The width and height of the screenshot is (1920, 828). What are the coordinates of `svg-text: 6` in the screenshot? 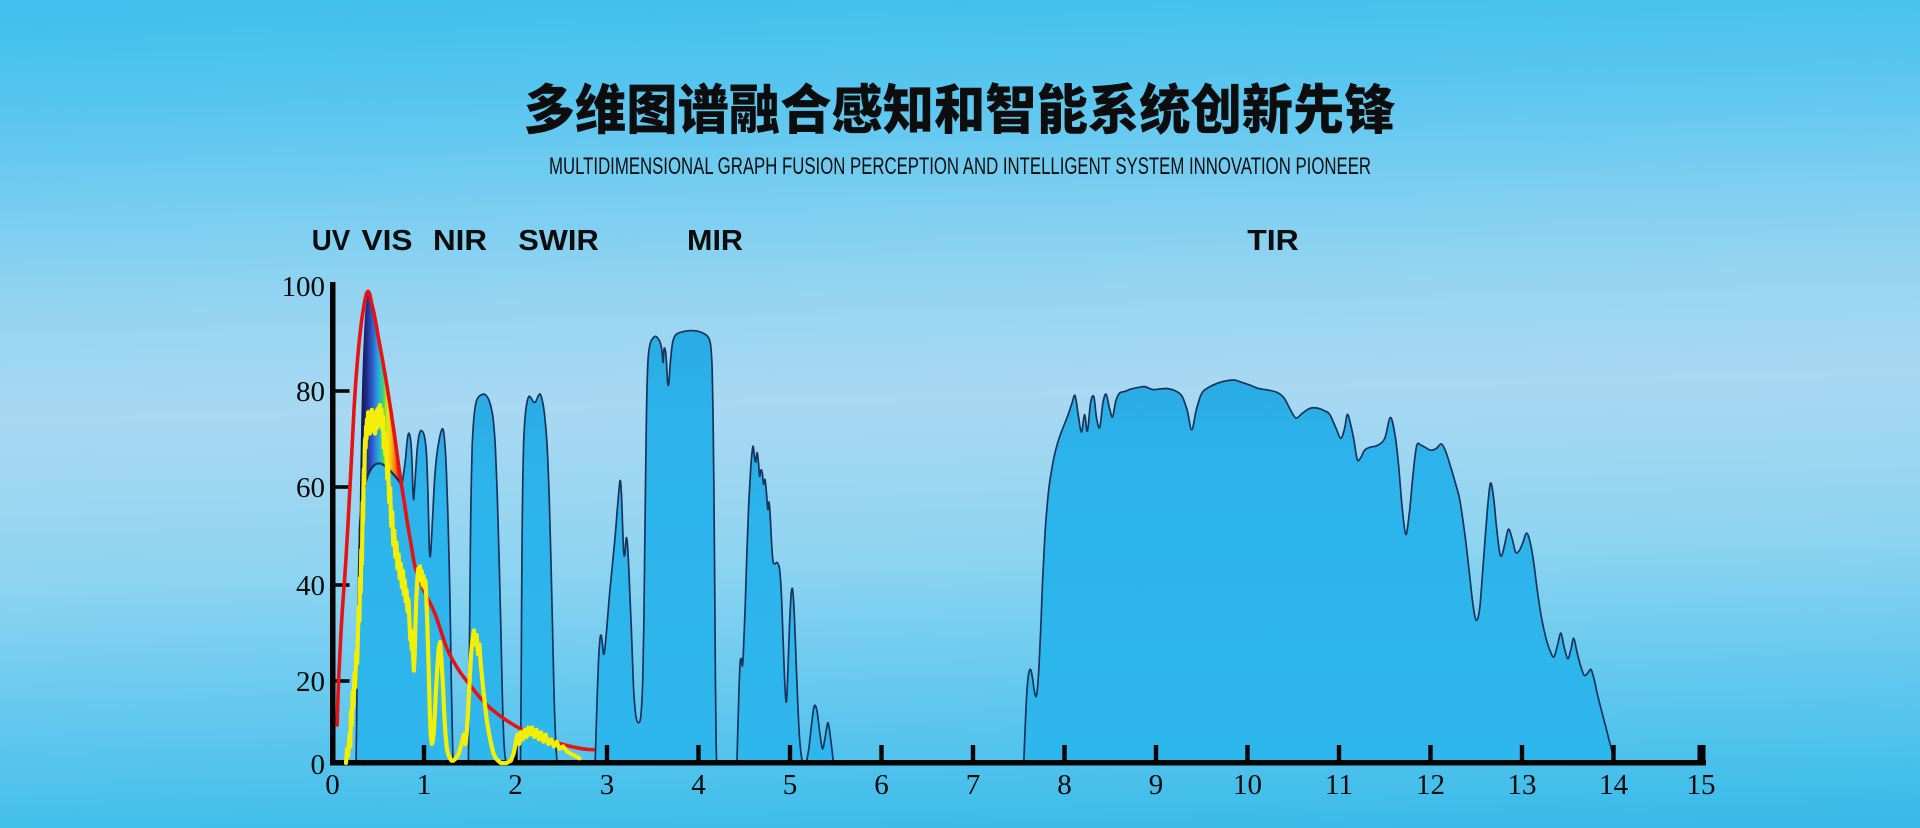 It's located at (881, 785).